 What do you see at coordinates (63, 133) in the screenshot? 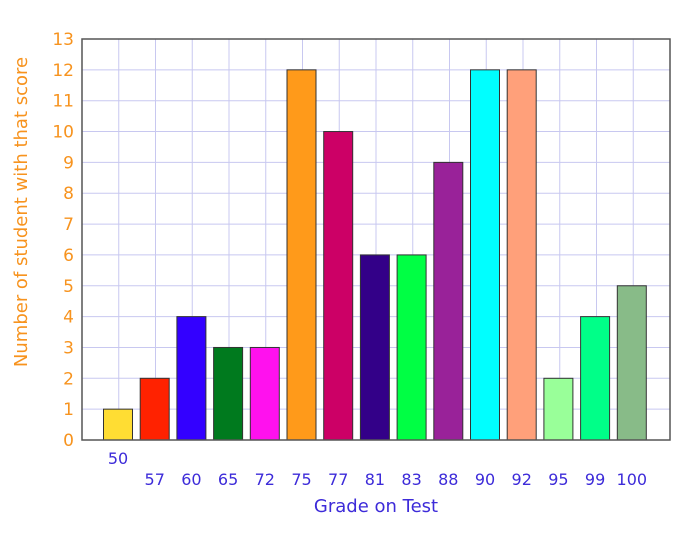
I see `y-tick-label: 10` at bounding box center [63, 133].